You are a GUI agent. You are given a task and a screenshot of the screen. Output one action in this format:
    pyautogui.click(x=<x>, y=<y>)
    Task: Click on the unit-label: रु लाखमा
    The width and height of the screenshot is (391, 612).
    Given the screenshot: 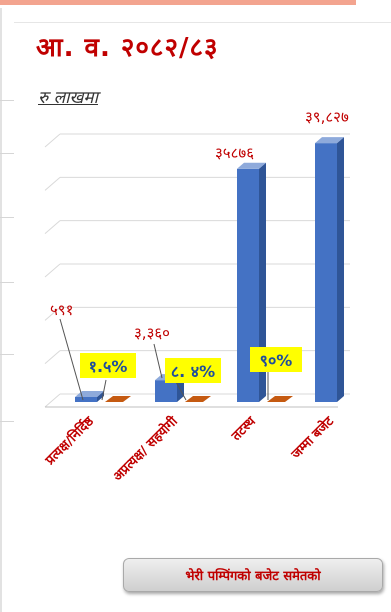 What is the action you would take?
    pyautogui.click(x=68, y=98)
    